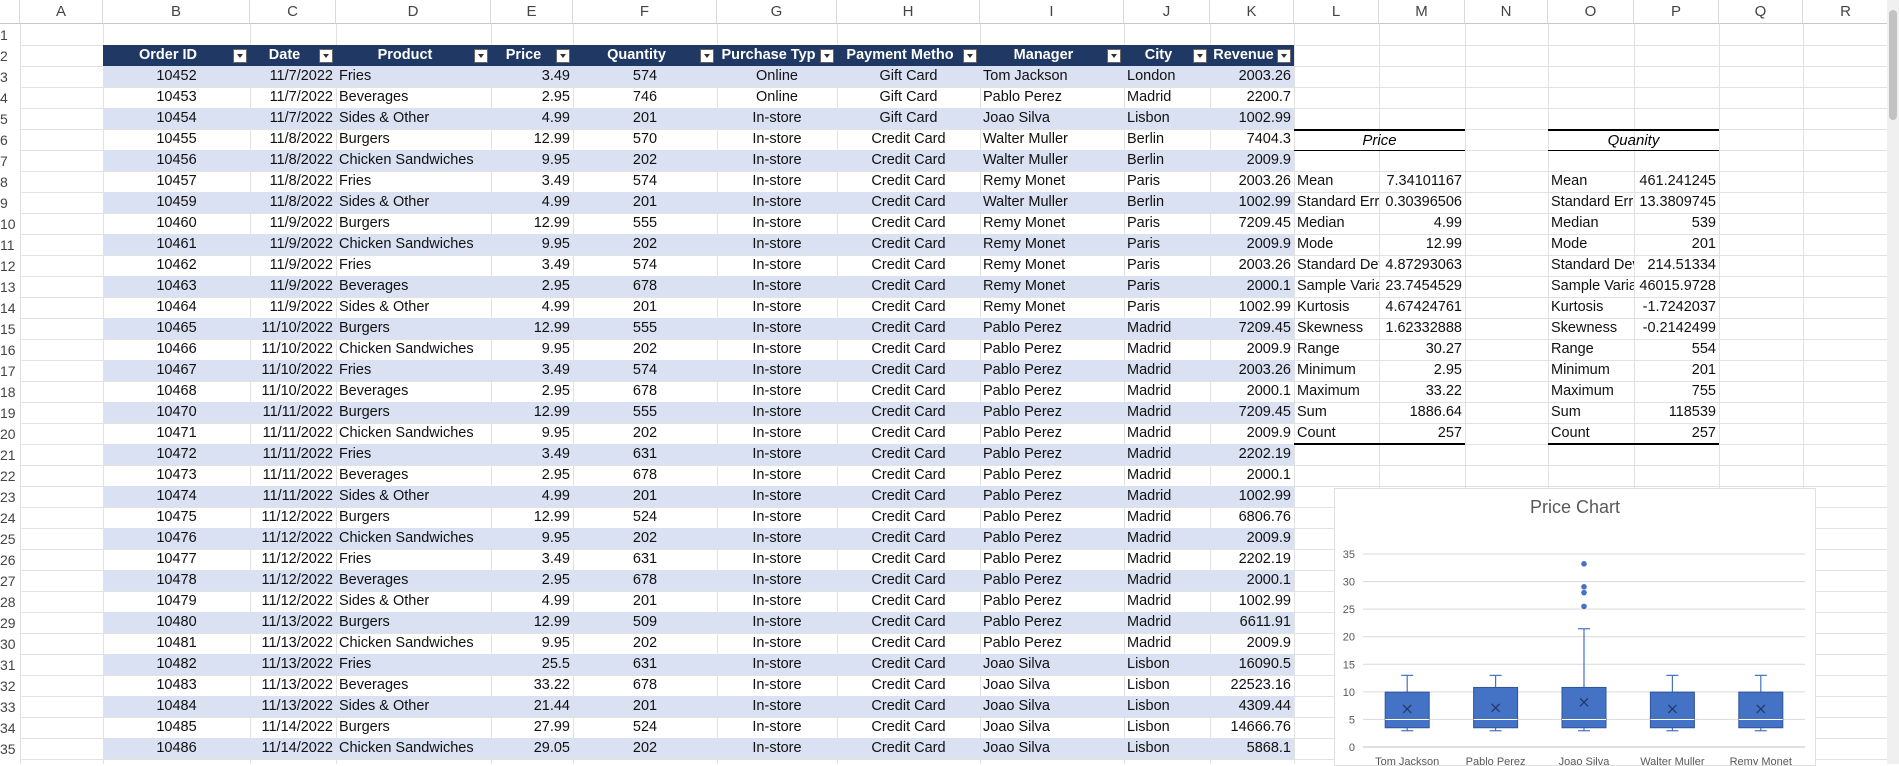  I want to click on table-cell: 11/11/2022, so click(297, 454).